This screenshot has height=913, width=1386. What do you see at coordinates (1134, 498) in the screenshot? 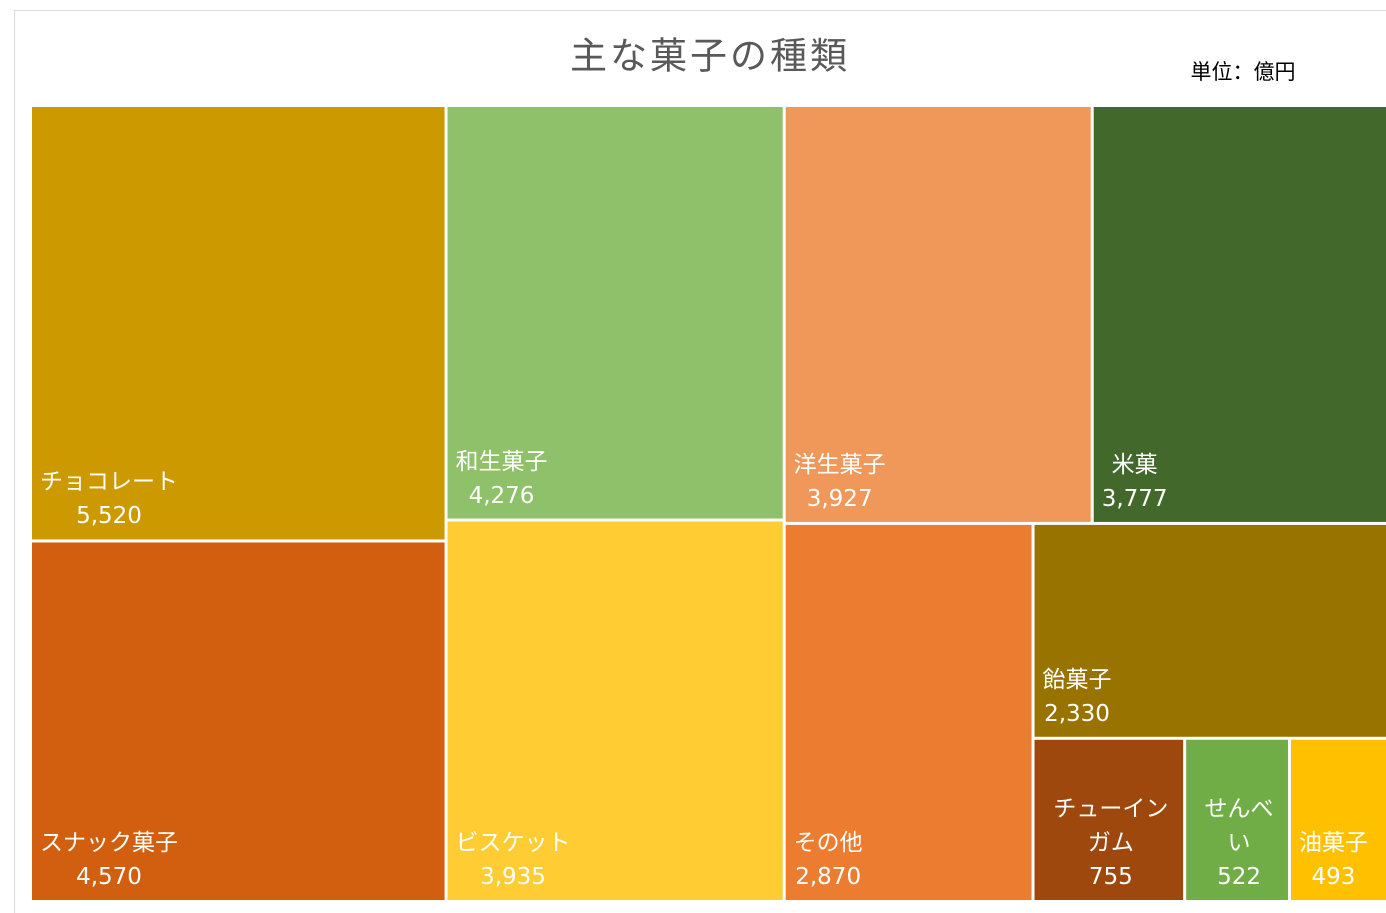
I see `value-label: 3,777` at bounding box center [1134, 498].